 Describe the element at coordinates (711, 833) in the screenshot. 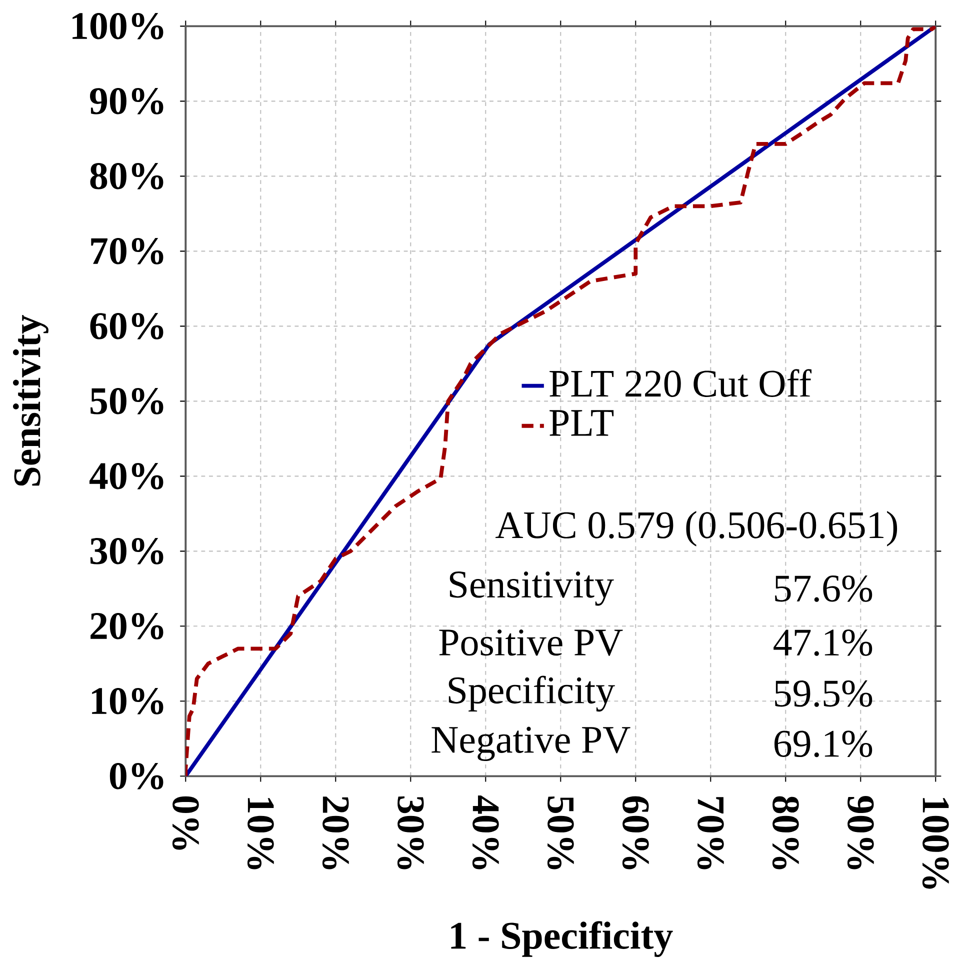

I see `x-tick-label: 70%` at that location.